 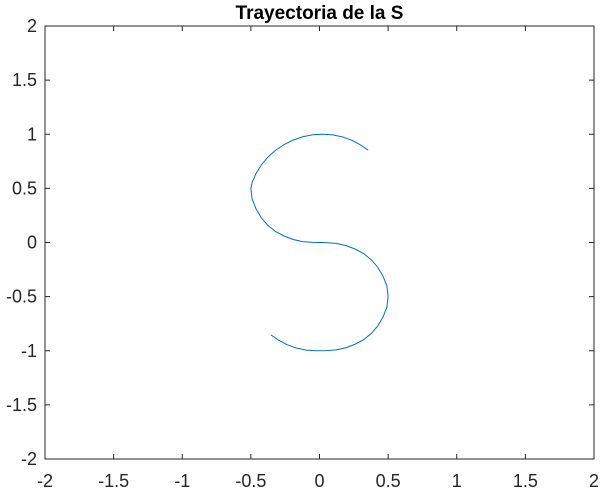 What do you see at coordinates (320, 13) in the screenshot?
I see `chart-title: Trayectoria de la S` at bounding box center [320, 13].